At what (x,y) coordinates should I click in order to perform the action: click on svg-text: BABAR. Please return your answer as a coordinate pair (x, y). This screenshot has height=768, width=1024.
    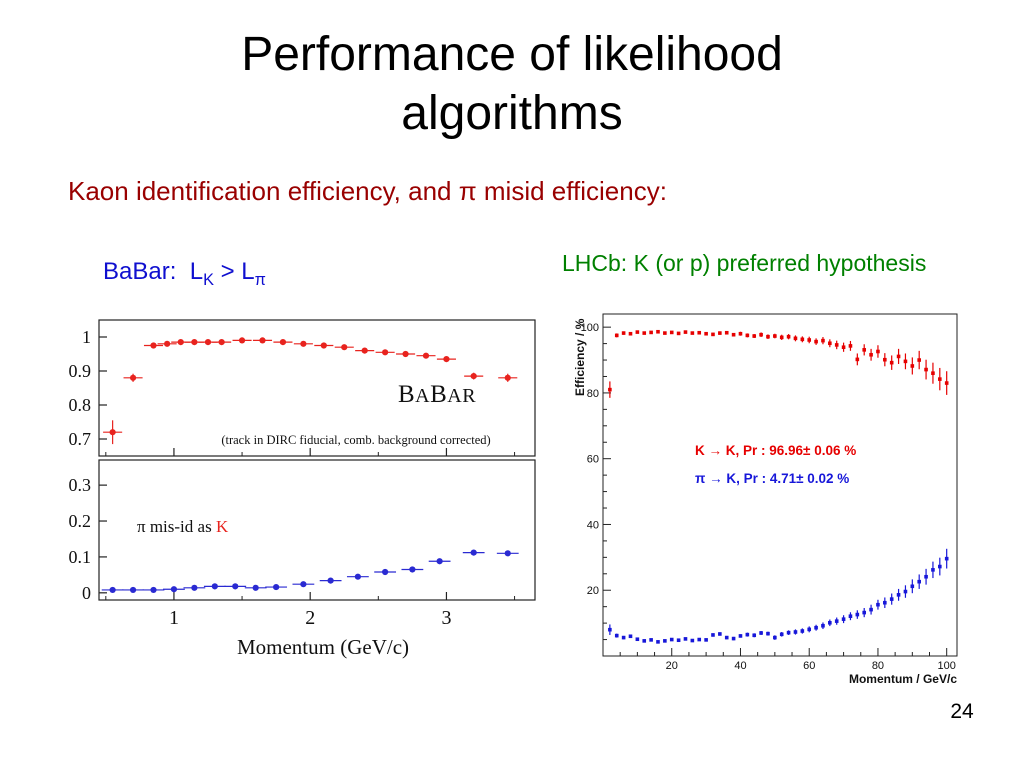
    Looking at the image, I should click on (437, 394).